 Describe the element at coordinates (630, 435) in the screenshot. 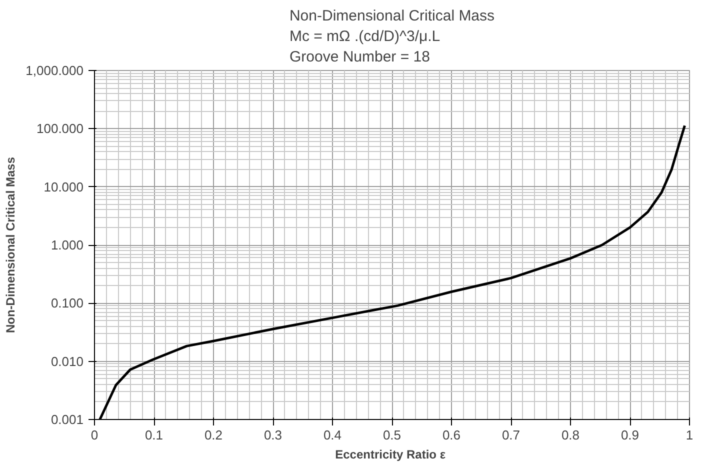

I see `x-tick-label: 0.9` at that location.